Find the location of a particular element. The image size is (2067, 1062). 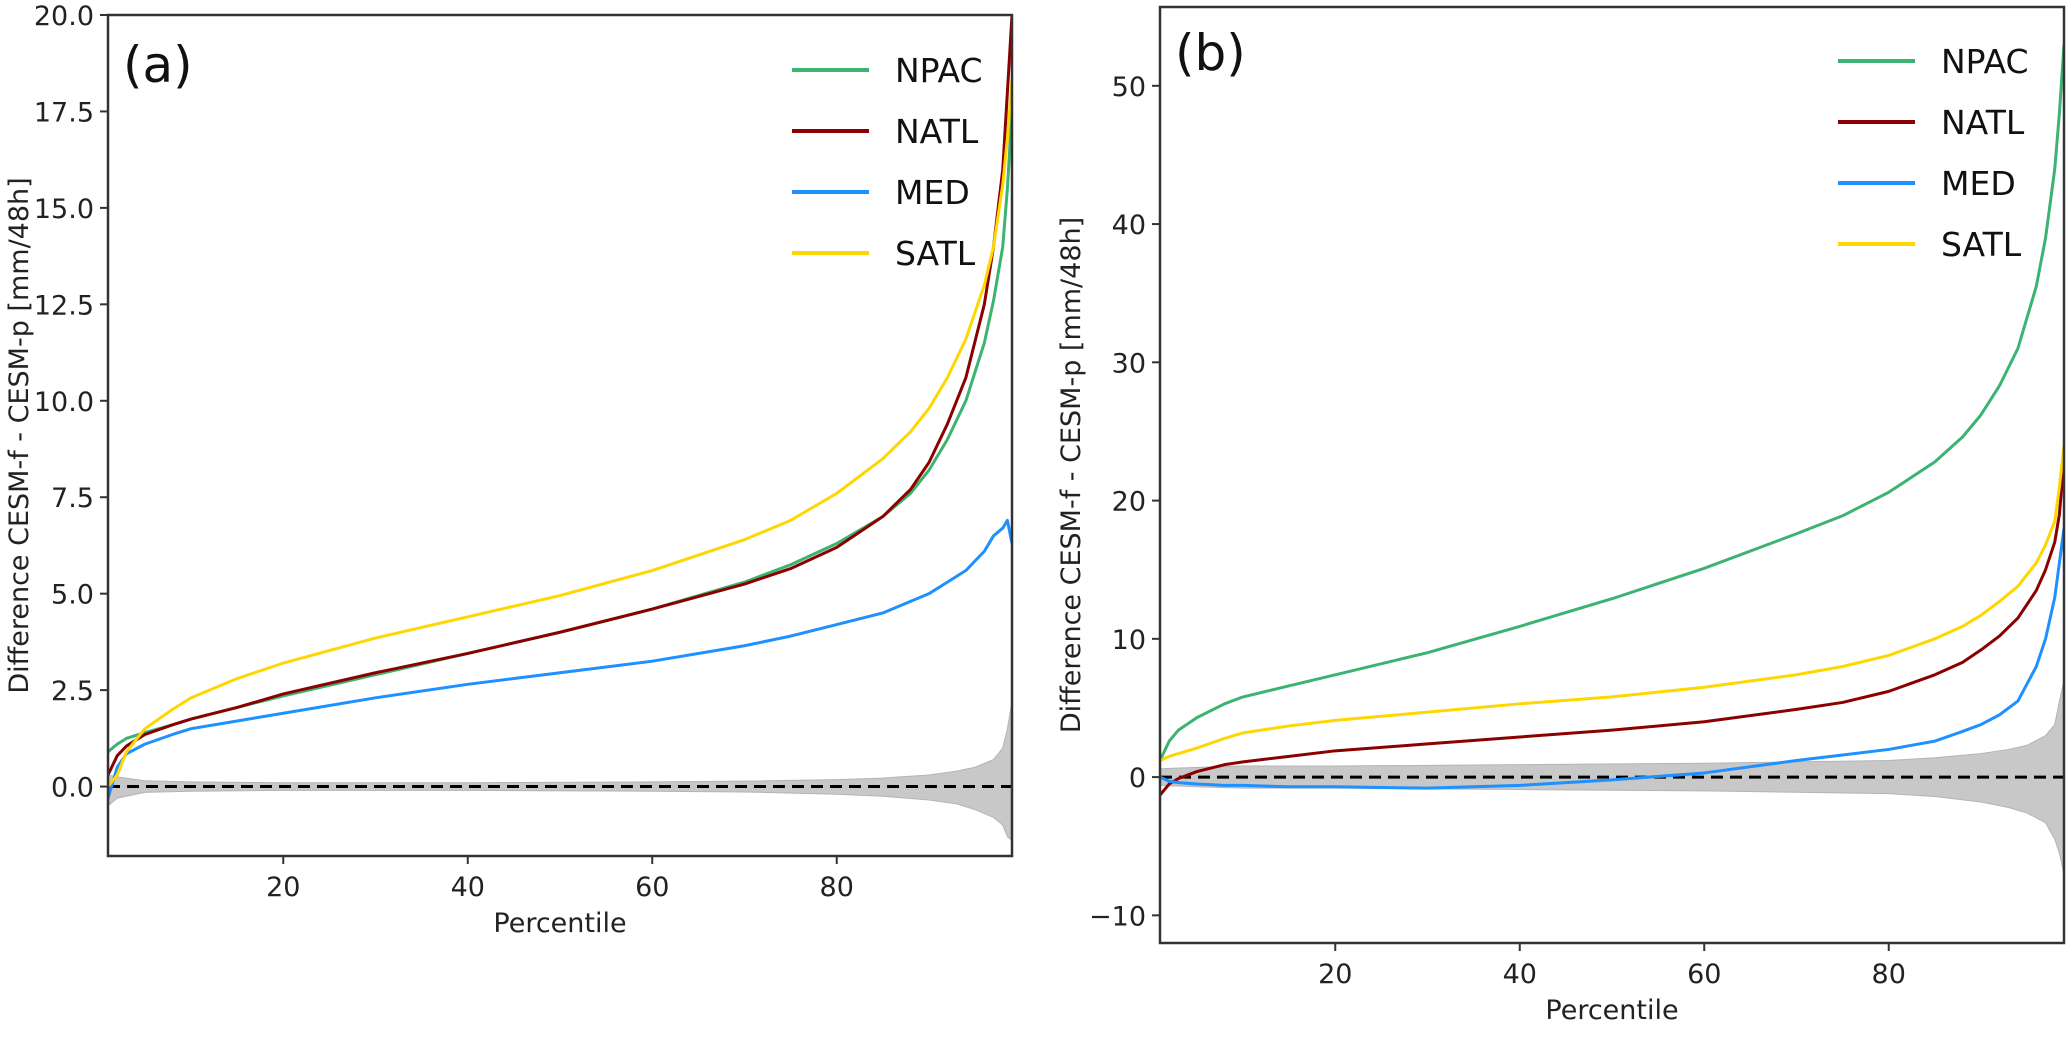

panel-label: (b) is located at coordinates (1210, 53).